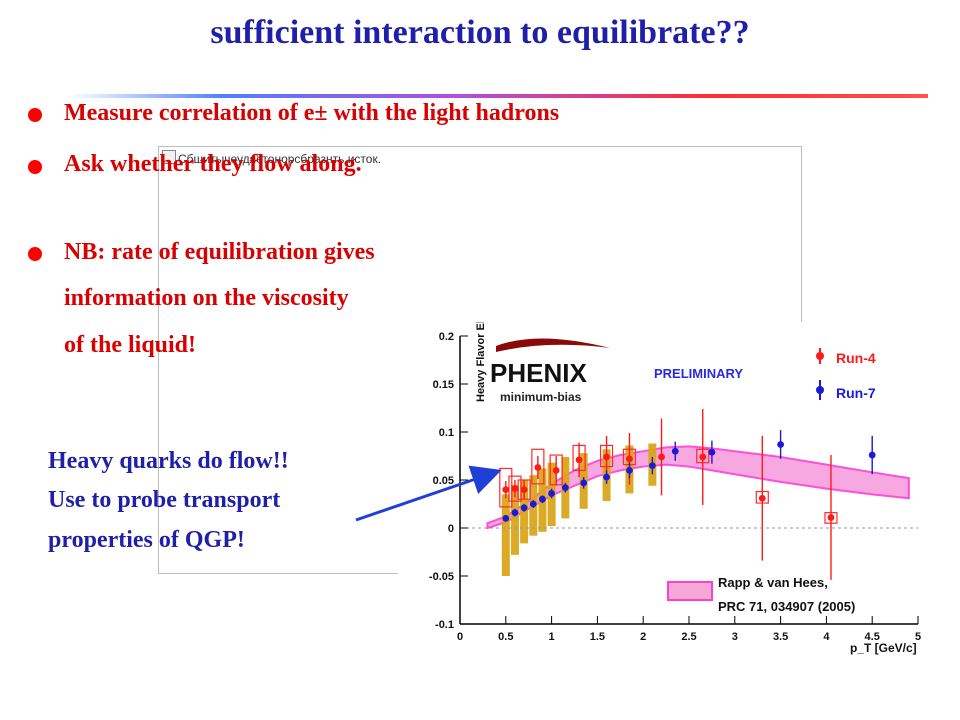  What do you see at coordinates (846, 374) in the screenshot?
I see `legend: Run-4 Run-7` at bounding box center [846, 374].